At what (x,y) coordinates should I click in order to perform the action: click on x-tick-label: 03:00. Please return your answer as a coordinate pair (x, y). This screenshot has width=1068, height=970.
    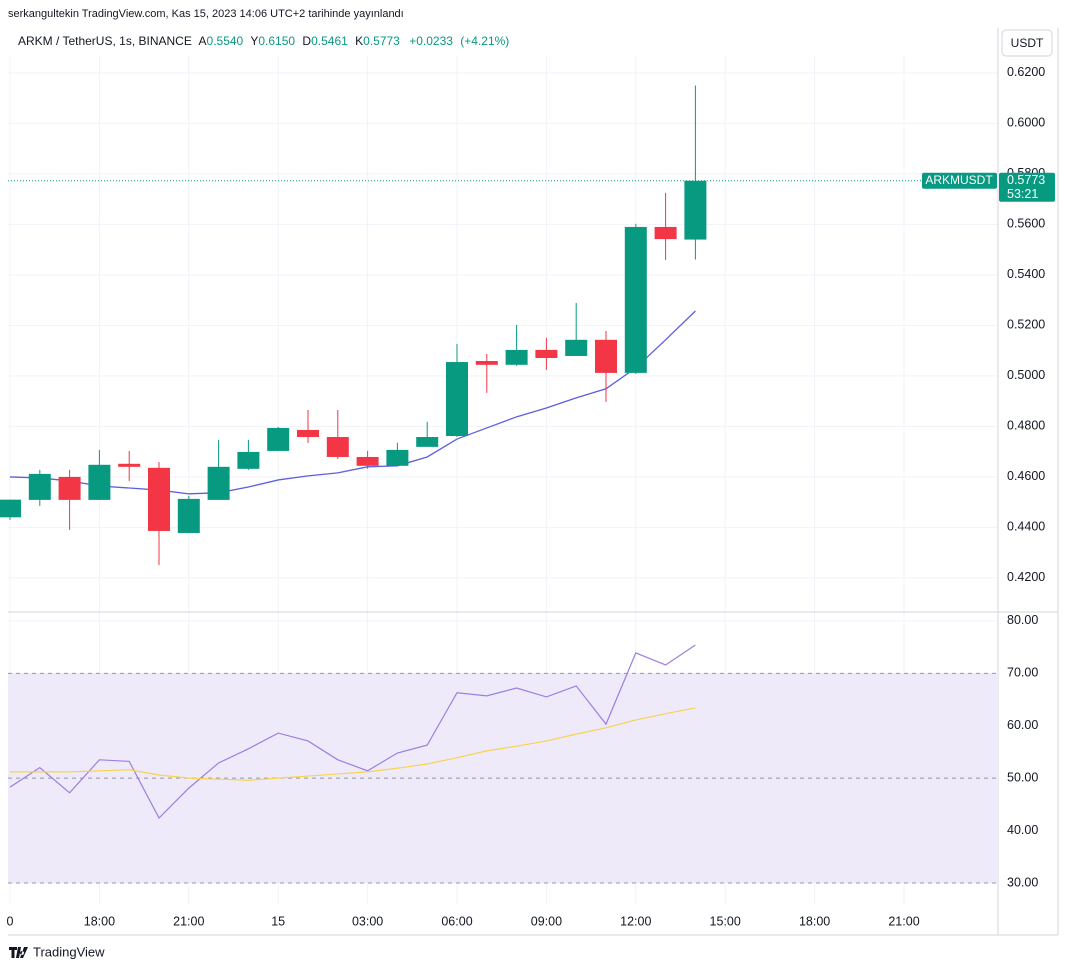
    Looking at the image, I should click on (367, 921).